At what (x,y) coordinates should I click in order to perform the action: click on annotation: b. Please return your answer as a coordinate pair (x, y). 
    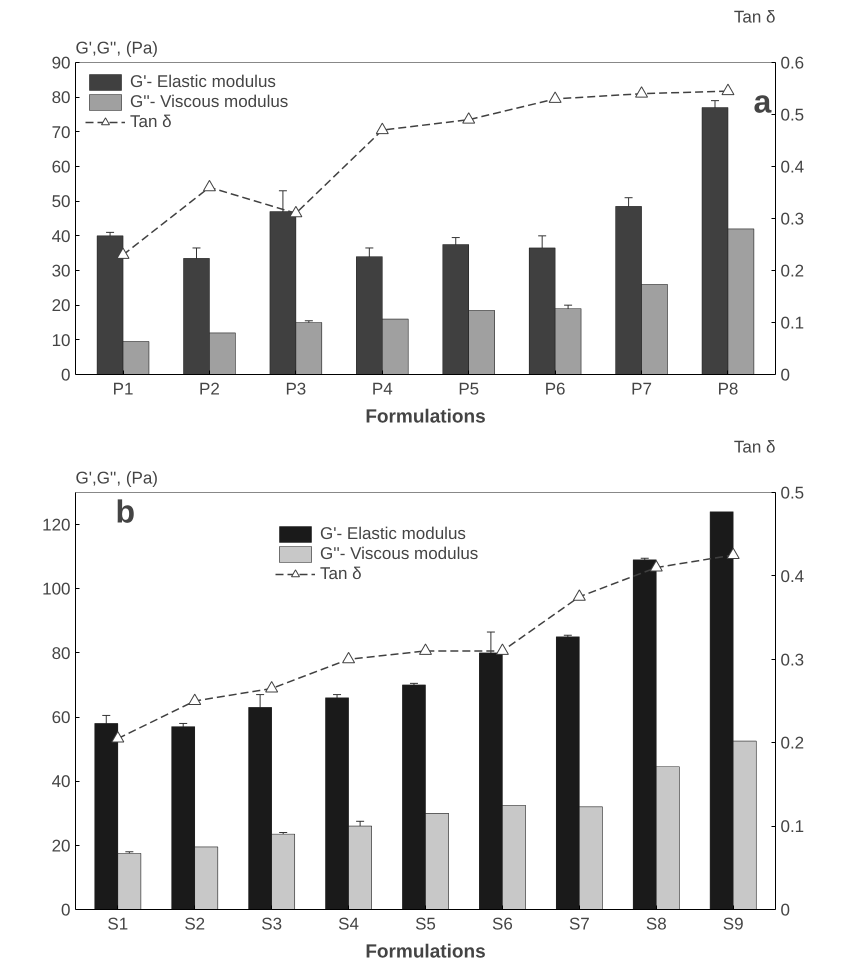
    Looking at the image, I should click on (126, 512).